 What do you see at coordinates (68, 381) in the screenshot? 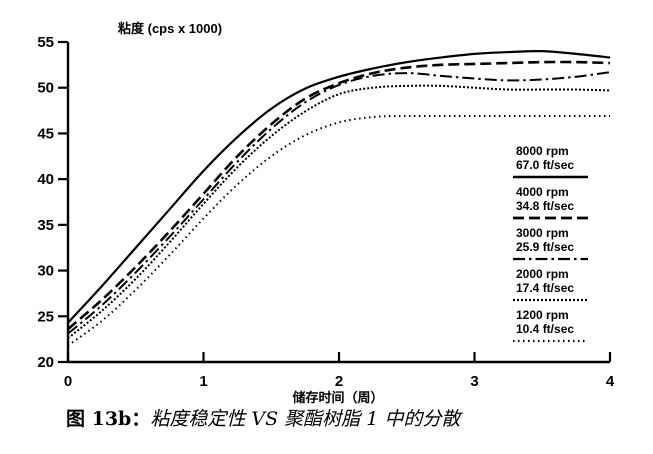
I see `x-tick-label: 0` at bounding box center [68, 381].